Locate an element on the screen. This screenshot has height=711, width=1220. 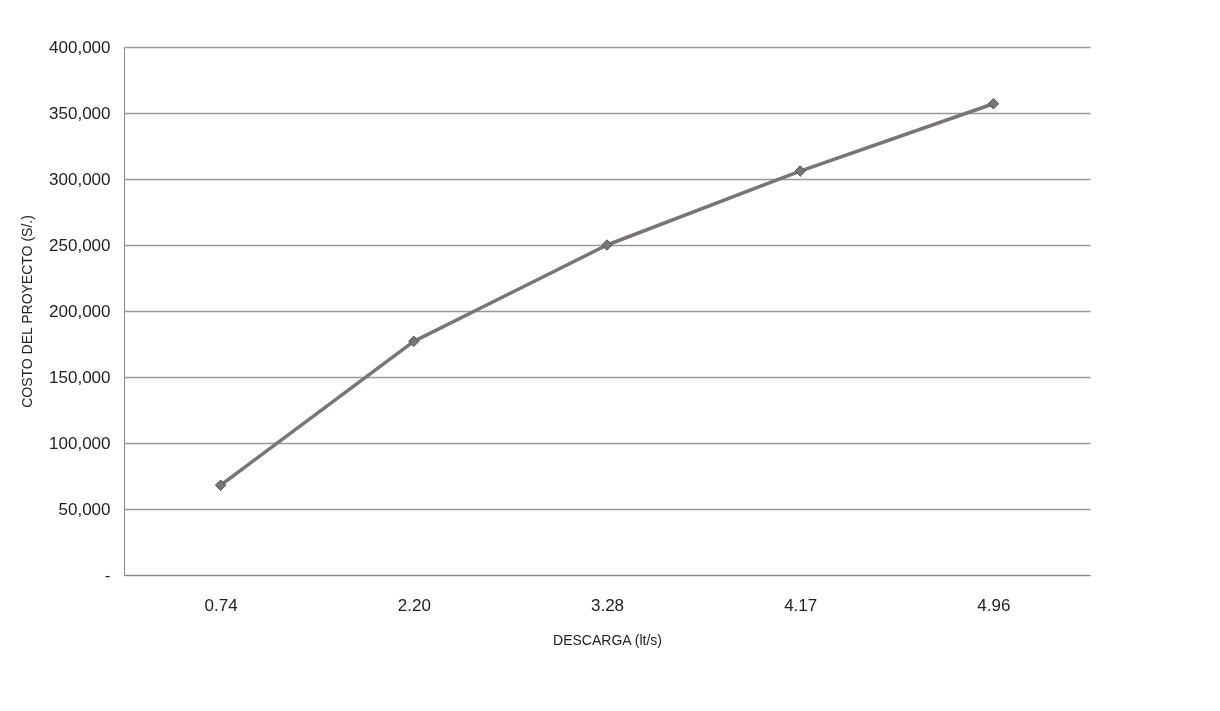
x-tick-label: 4.17 is located at coordinates (801, 605).